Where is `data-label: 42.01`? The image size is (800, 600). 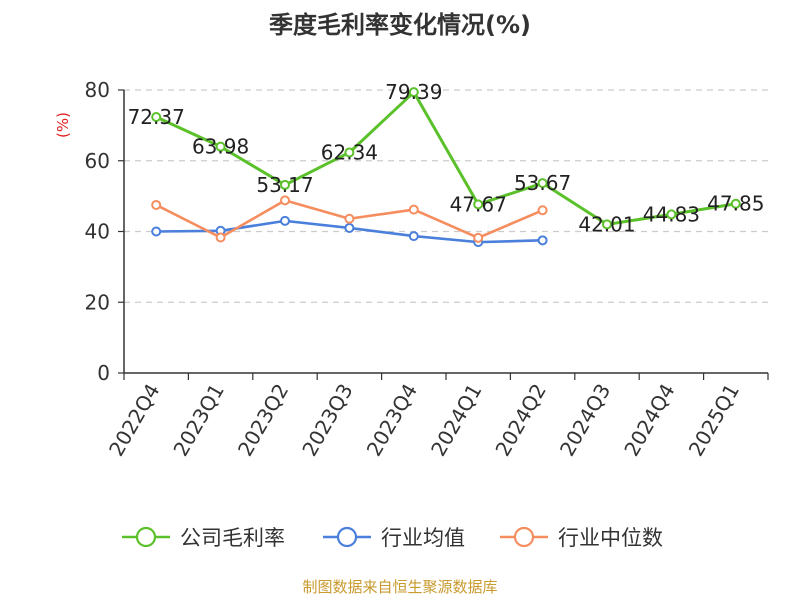
data-label: 42.01 is located at coordinates (606, 224).